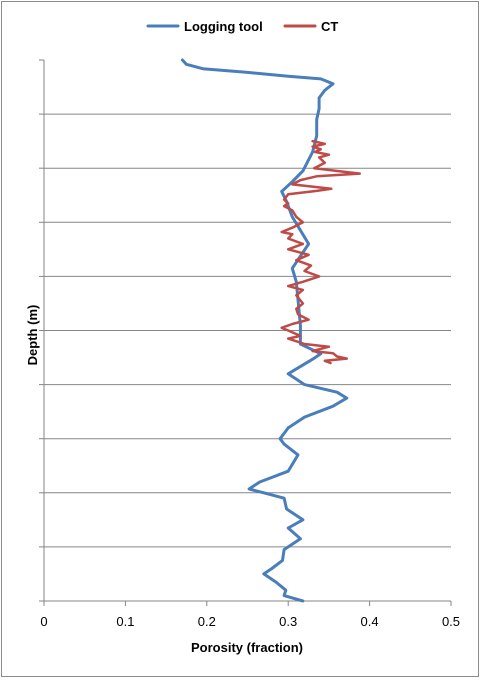 This screenshot has height=680, width=482. I want to click on x-tick-label: 0.2, so click(207, 621).